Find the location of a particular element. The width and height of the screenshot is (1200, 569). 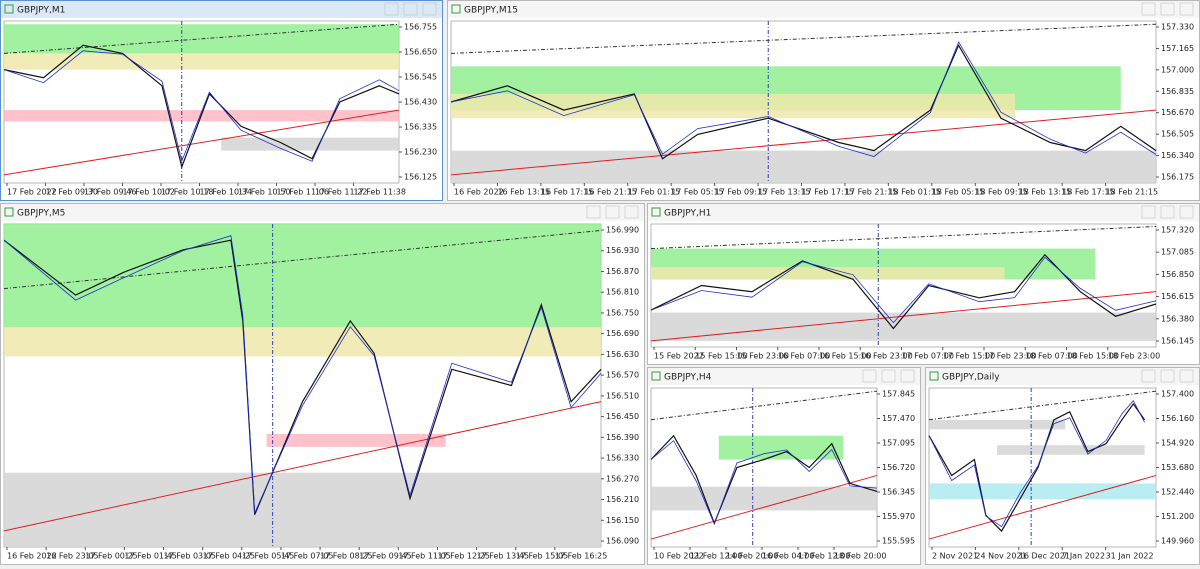

time-label: 18 Feb 13:15 is located at coordinates (1045, 192).